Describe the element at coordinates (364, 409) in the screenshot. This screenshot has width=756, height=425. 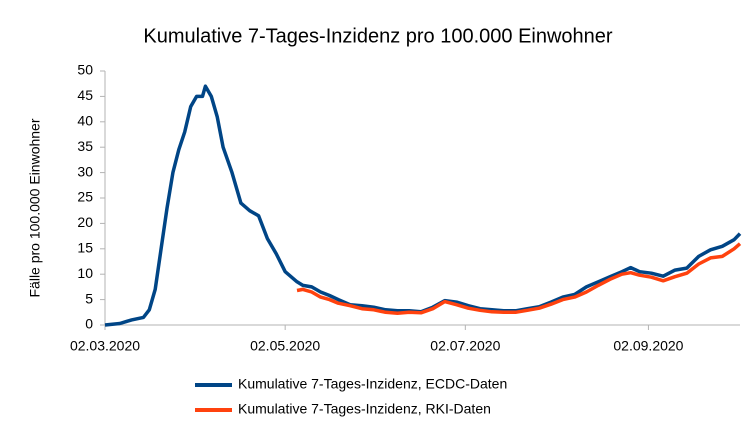
I see `legend-label: Kumulative 7-Tages-Inzidenz, RKI-Daten` at that location.